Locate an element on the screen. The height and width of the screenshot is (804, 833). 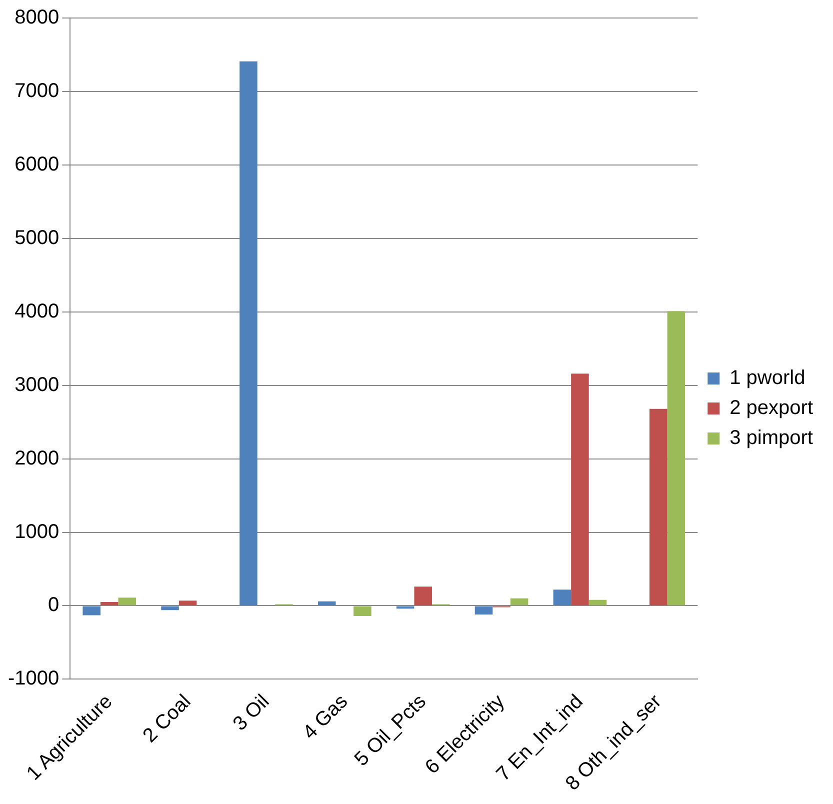
y-tick-label: 6000 is located at coordinates (37, 164).